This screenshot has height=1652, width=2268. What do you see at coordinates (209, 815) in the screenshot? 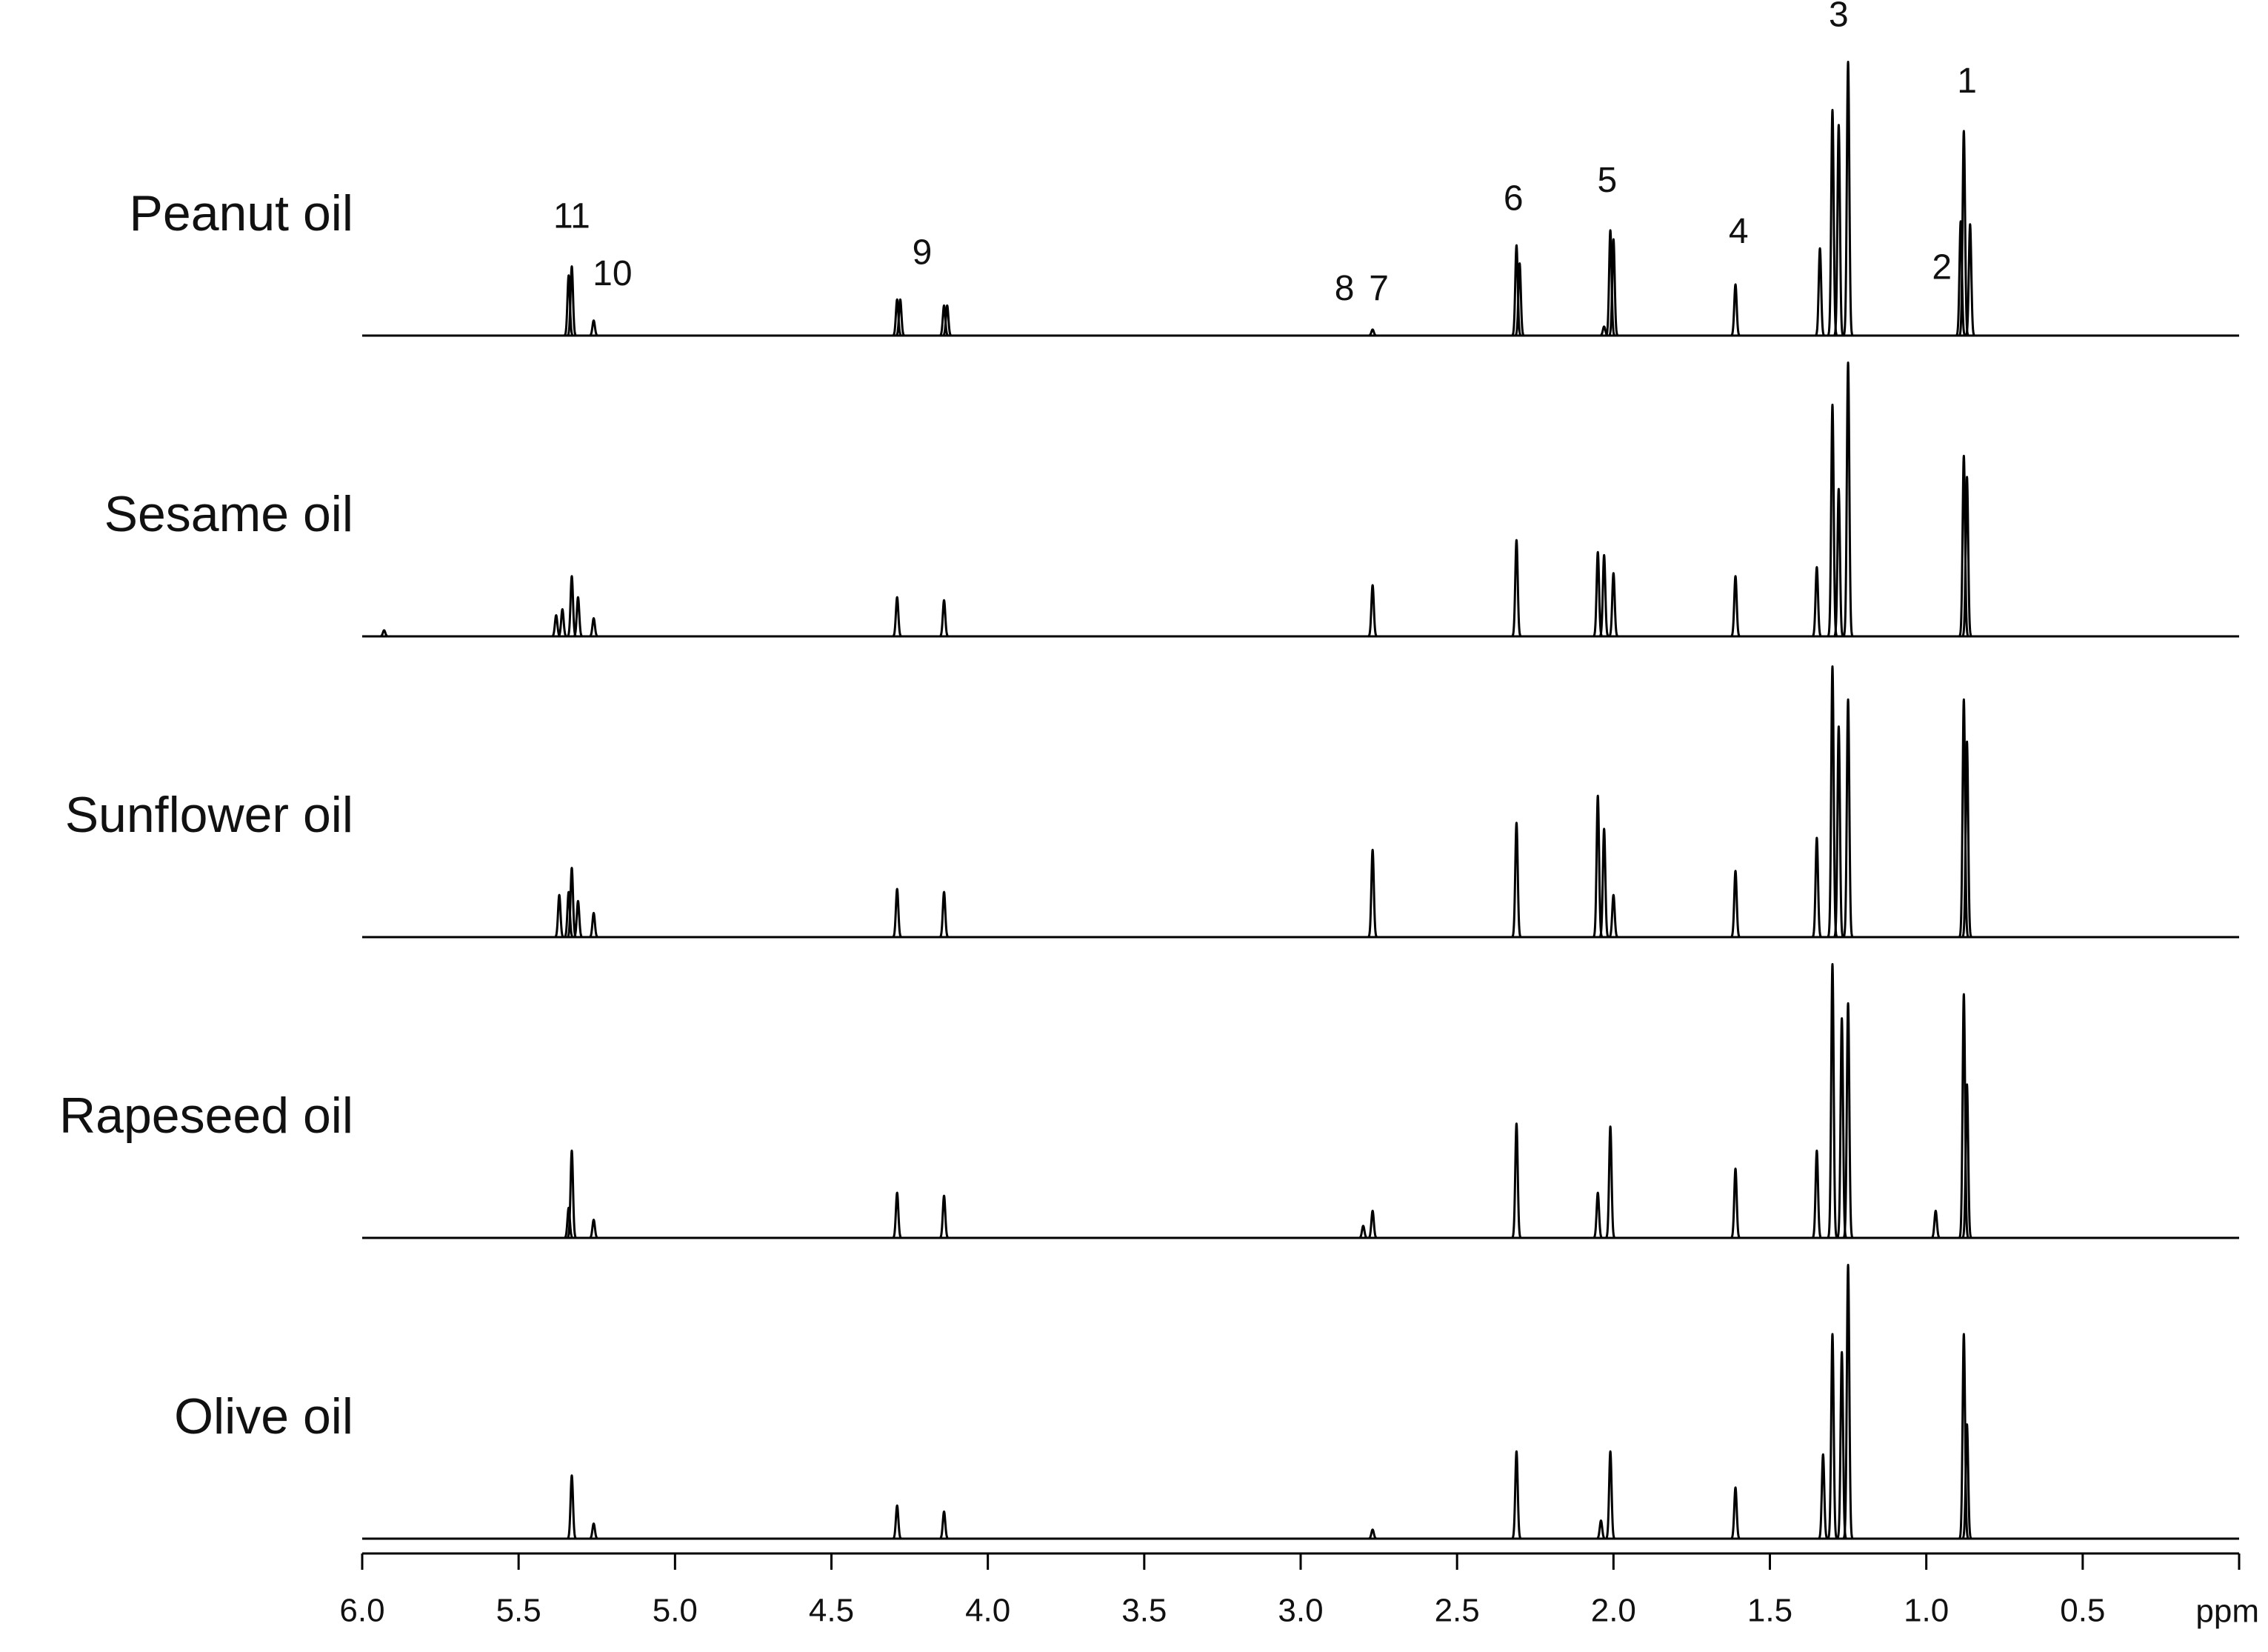
I see `series-name: Sunflower oil` at bounding box center [209, 815].